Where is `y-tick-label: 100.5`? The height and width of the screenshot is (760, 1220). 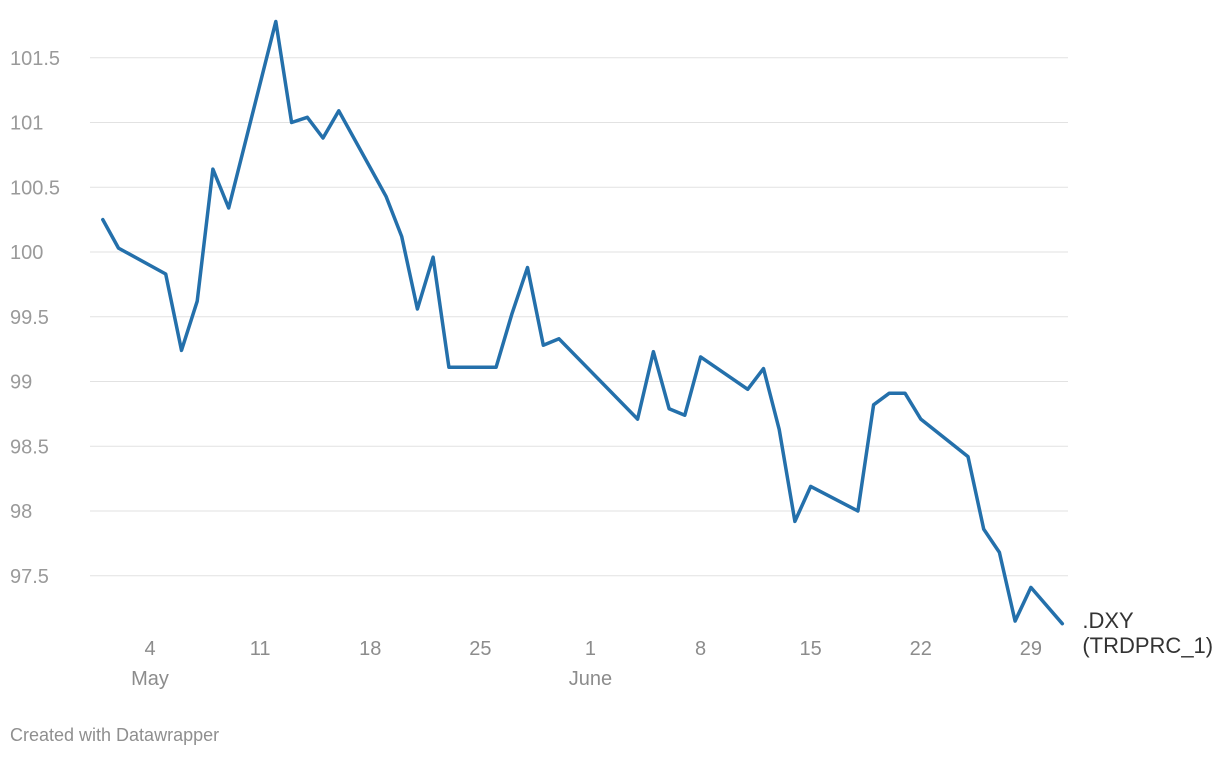
y-tick-label: 100.5 is located at coordinates (35, 188).